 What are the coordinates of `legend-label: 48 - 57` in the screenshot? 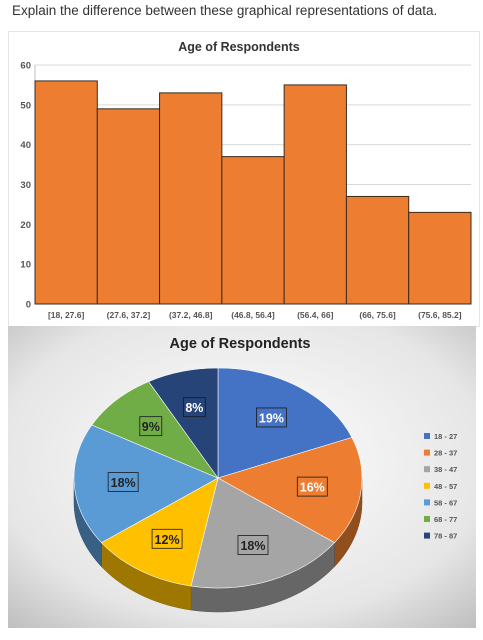 It's located at (445, 486).